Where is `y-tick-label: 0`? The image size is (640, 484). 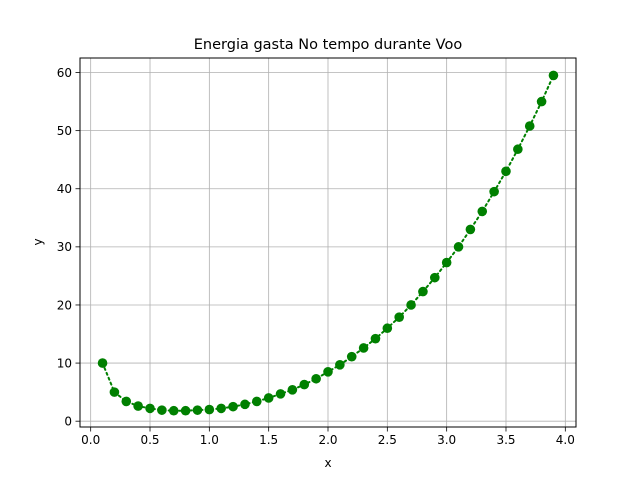
y-tick-label: 0 is located at coordinates (68, 421).